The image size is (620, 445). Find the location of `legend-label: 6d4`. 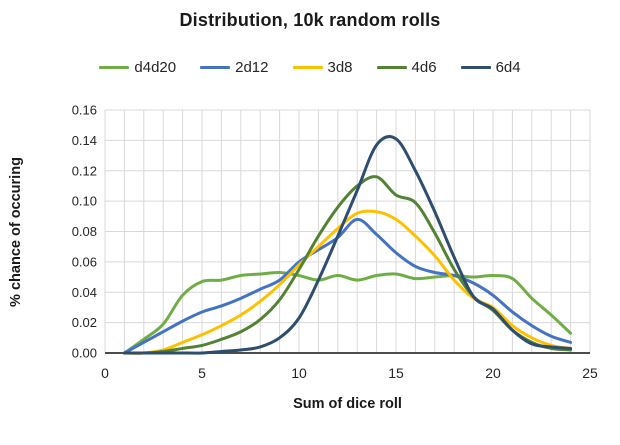

legend-label: 6d4 is located at coordinates (508, 67).